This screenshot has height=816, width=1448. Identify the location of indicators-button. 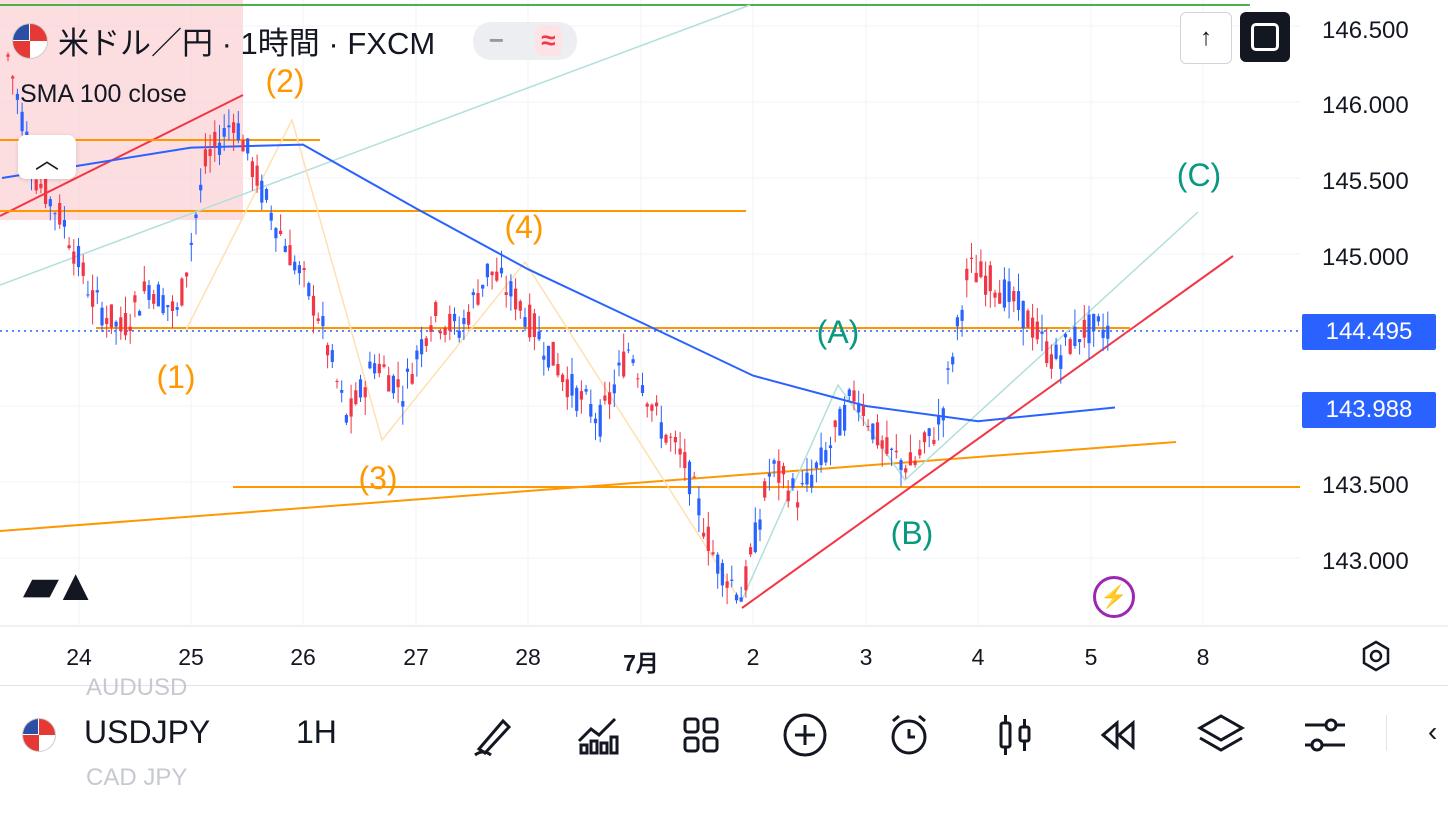
(597, 735).